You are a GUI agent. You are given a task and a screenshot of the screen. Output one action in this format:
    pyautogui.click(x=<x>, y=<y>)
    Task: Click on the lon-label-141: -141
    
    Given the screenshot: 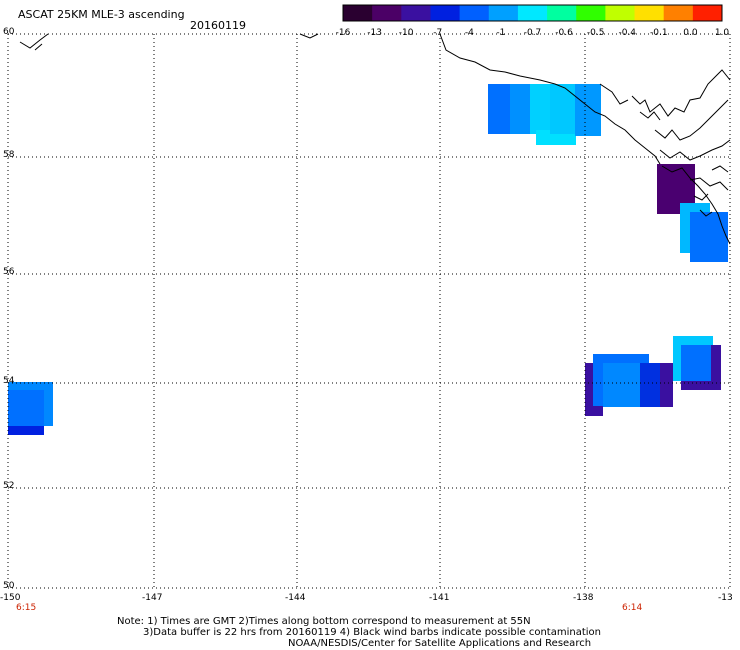 What is the action you would take?
    pyautogui.click(x=439, y=598)
    